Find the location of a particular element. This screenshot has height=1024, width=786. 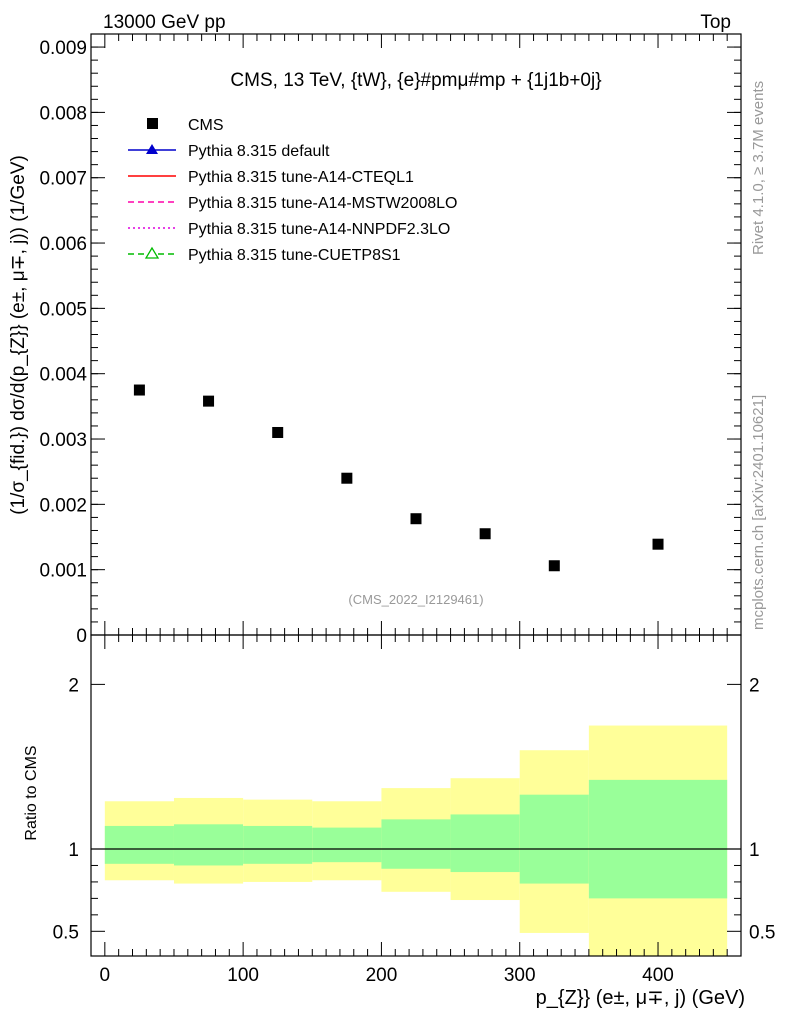

main-ytick-label: 0.008 is located at coordinates (63, 113).